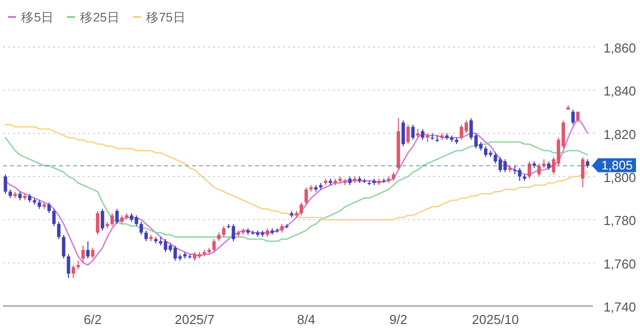  Describe the element at coordinates (100, 17) in the screenshot. I see `legend-label: 移25日` at that location.